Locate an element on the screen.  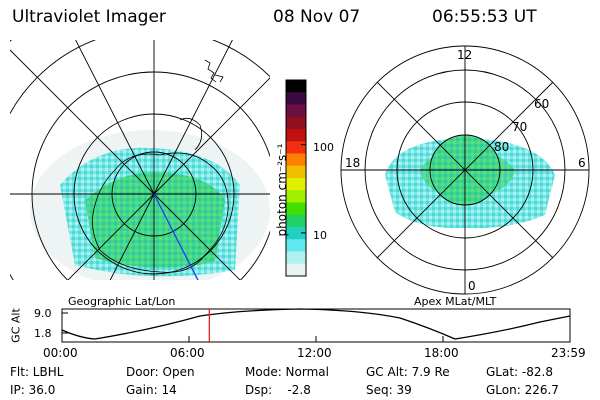
orbit-x-tick-2359: 23:59 is located at coordinates (568, 353).